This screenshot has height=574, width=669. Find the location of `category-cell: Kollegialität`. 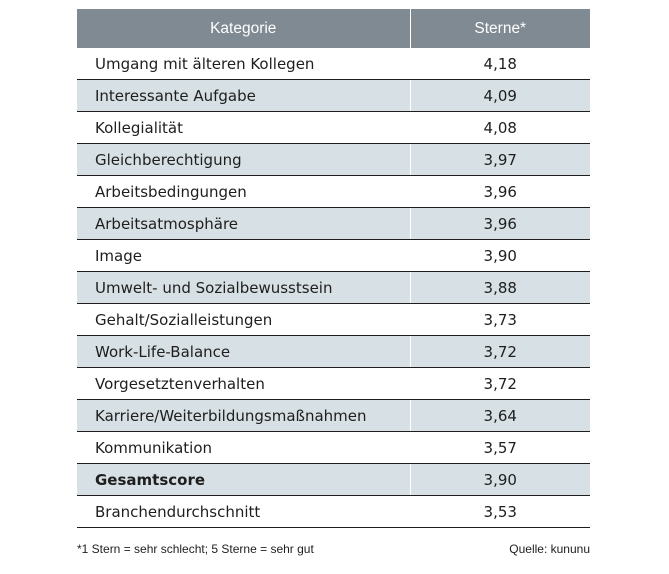

category-cell: Kollegialität is located at coordinates (243, 128).